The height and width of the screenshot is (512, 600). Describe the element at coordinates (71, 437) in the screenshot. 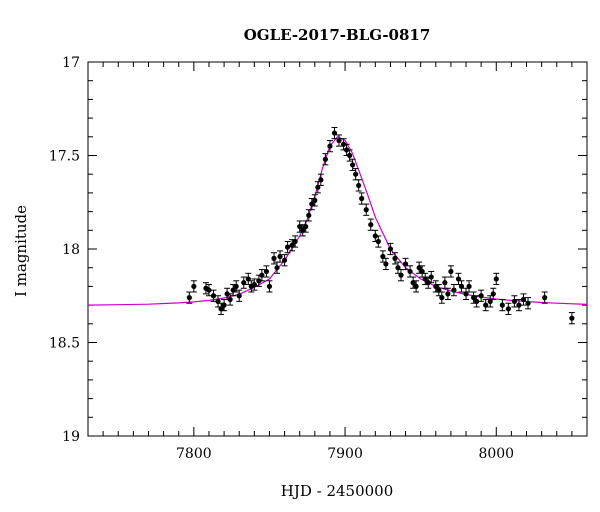

I see `y-tick-label: 19` at that location.